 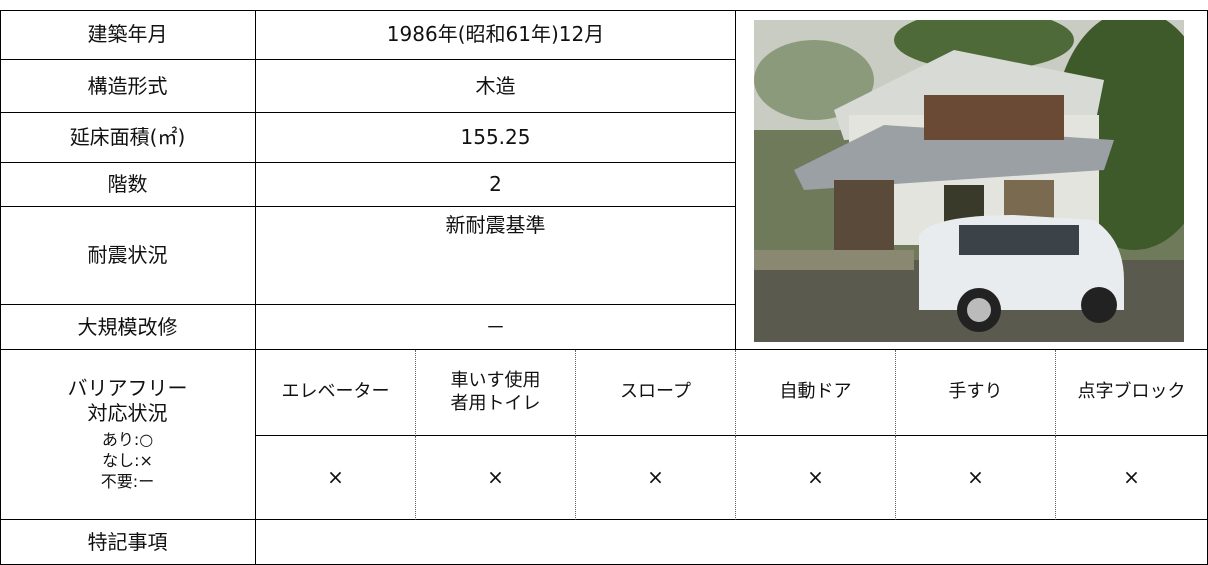 I want to click on barrier-item-line: 自動ドア, so click(x=815, y=392).